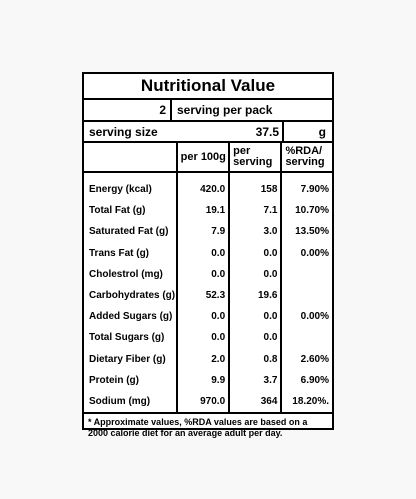 This screenshot has height=499, width=416. I want to click on header-per-serving: per serving, so click(255, 158).